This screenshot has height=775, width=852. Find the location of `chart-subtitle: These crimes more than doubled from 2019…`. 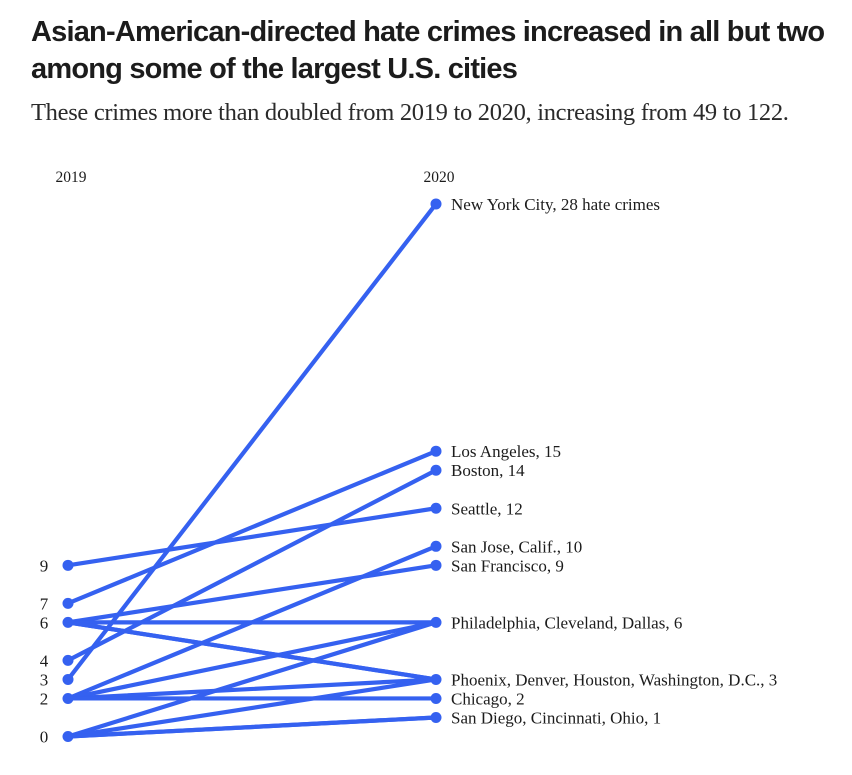

chart-subtitle: These crimes more than doubled from 2019… is located at coordinates (410, 112).